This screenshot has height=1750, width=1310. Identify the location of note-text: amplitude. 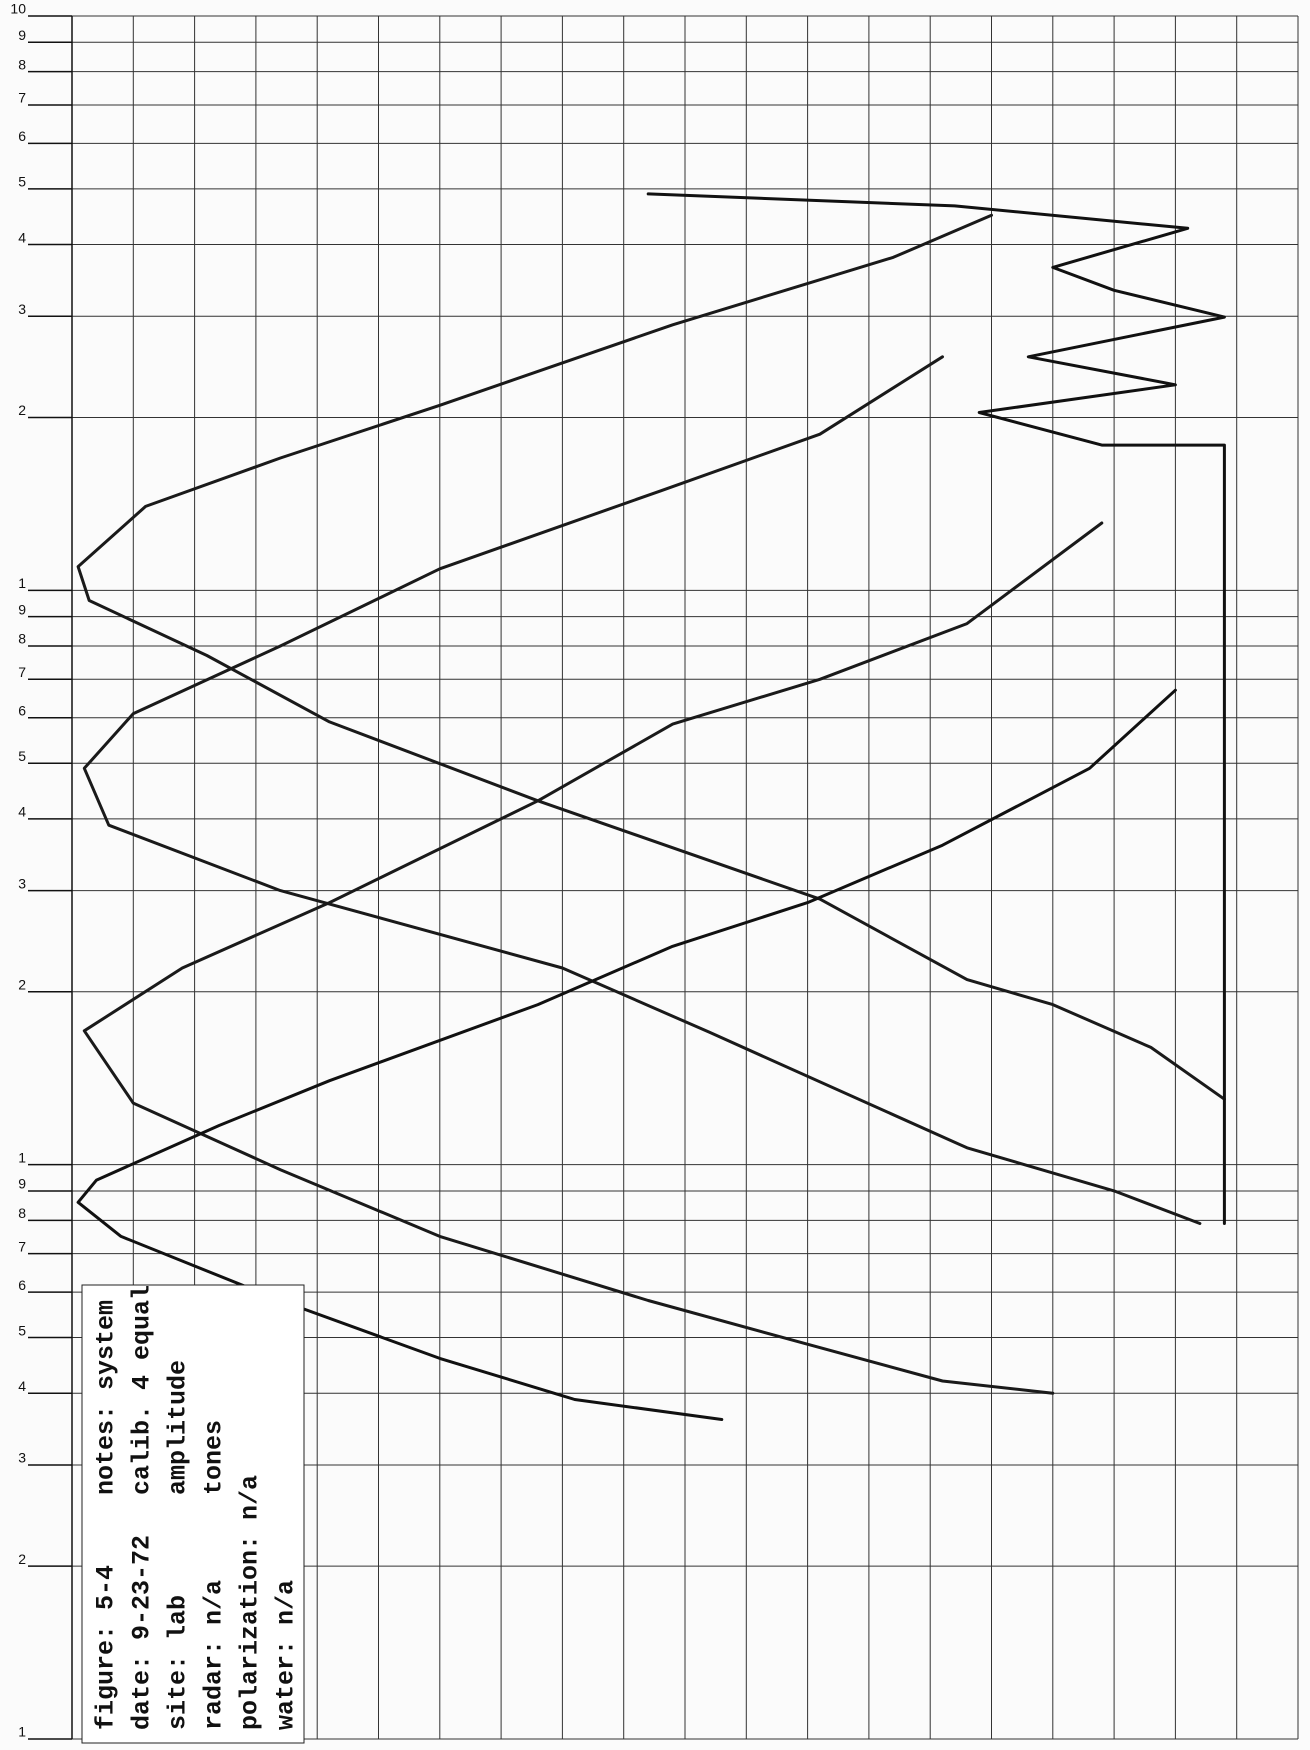
(178, 1427).